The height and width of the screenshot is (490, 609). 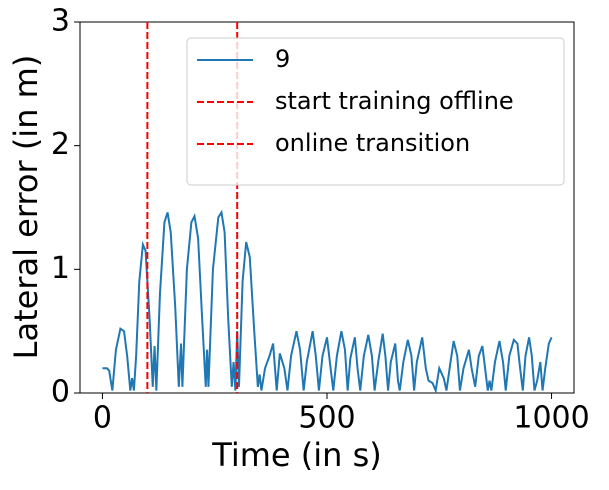 I want to click on legend-label: online transition, so click(x=372, y=143).